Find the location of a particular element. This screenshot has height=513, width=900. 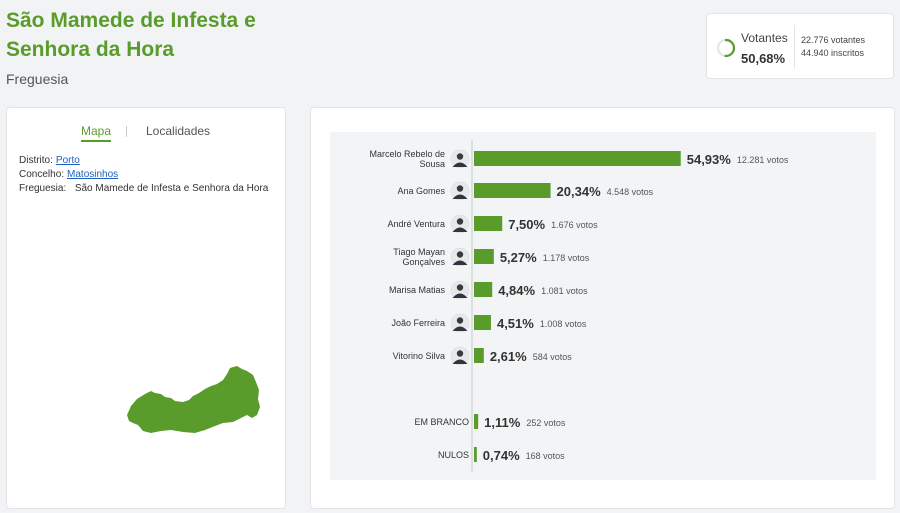

turnout-divider is located at coordinates (794, 47).